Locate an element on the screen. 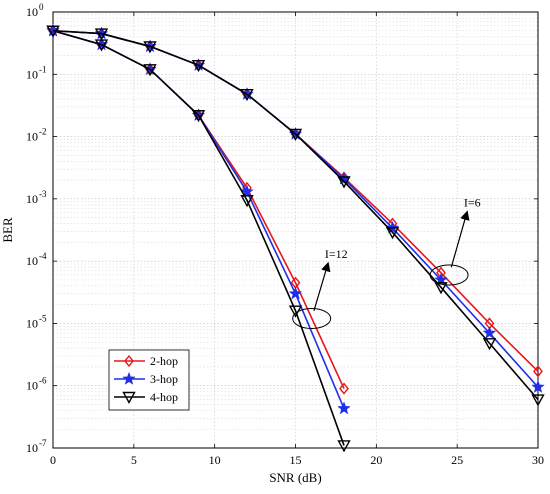 The height and width of the screenshot is (494, 550). legend-box is located at coordinates (149, 380).